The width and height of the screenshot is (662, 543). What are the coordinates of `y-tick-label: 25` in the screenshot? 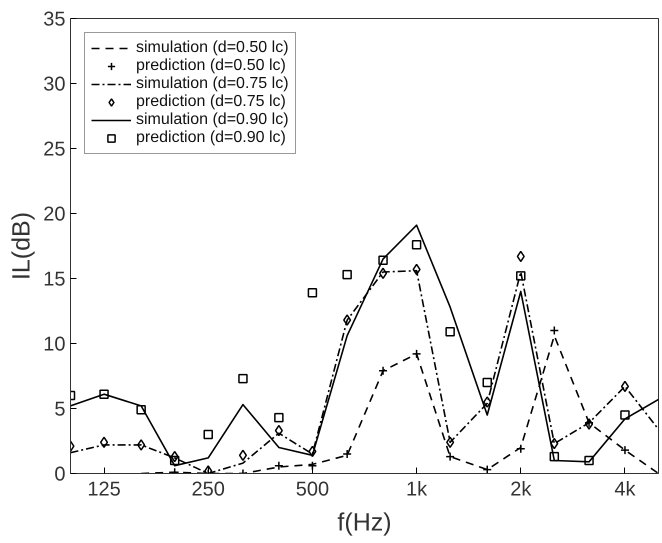 It's located at (54, 149).